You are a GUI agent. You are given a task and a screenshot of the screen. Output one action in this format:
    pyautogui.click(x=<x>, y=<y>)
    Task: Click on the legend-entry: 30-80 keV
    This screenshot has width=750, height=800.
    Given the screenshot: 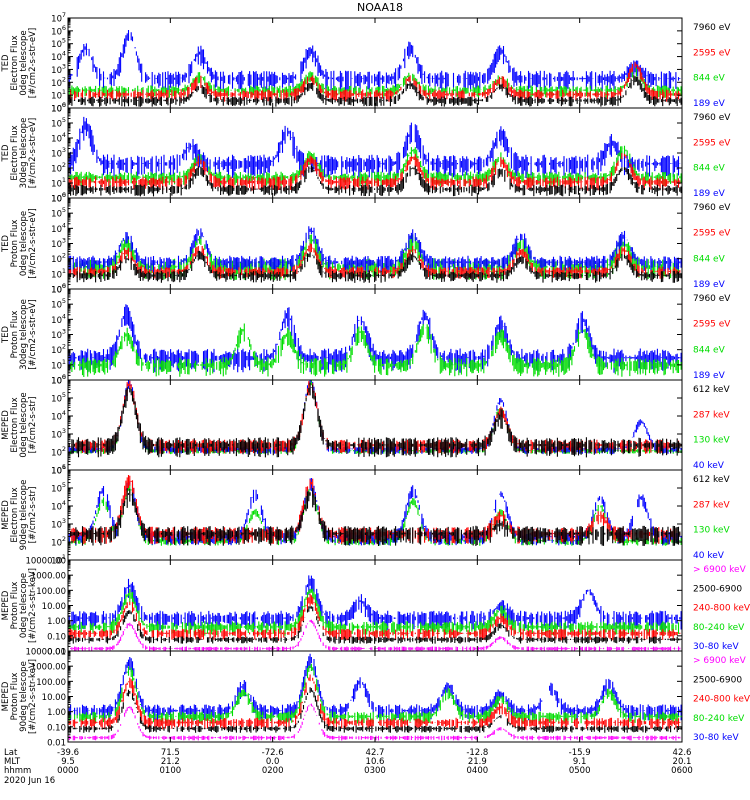 What is the action you would take?
    pyautogui.click(x=716, y=738)
    